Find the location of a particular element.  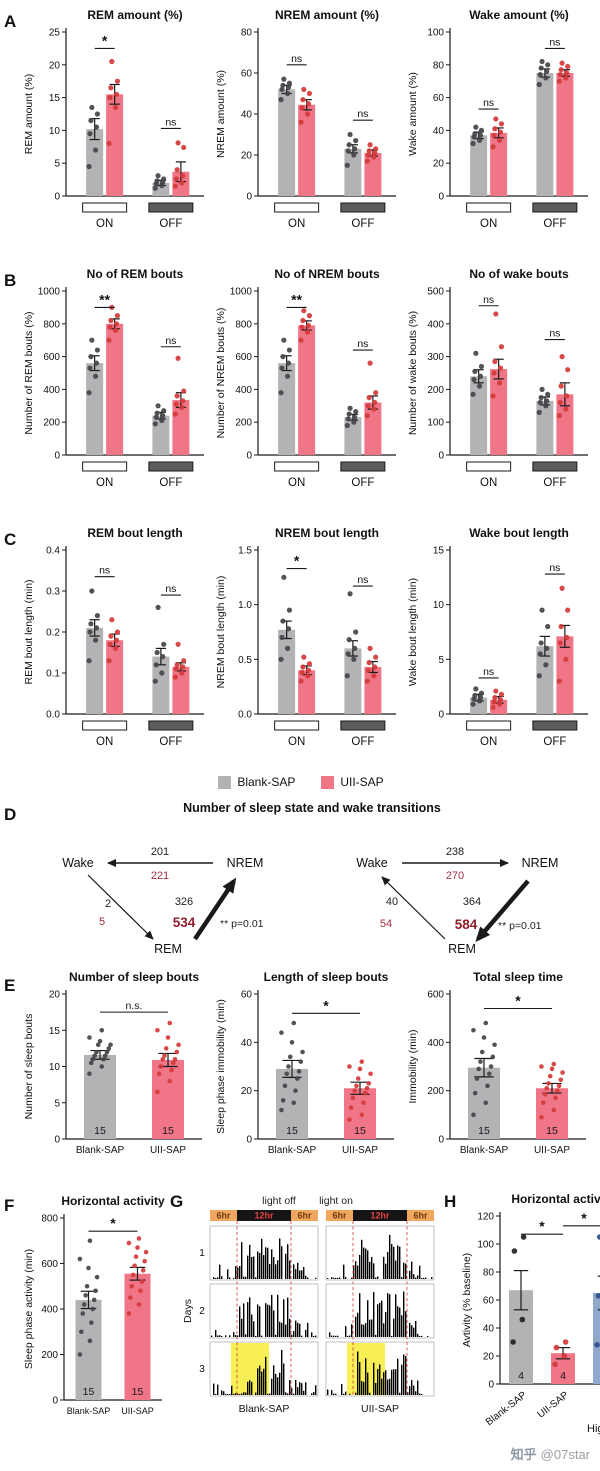

svg-text: 10 is located at coordinates (55, 131).